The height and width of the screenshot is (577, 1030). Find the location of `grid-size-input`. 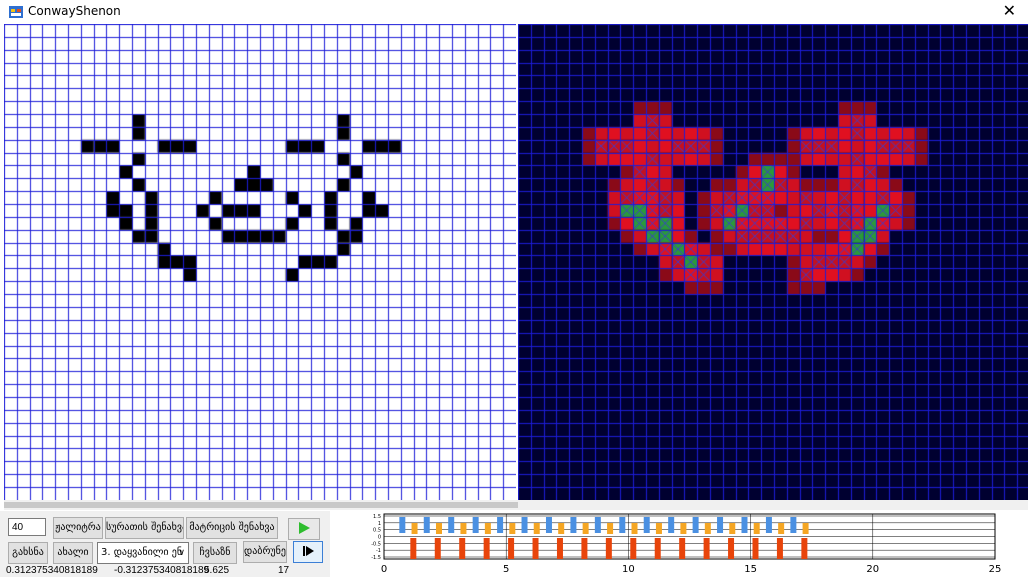

grid-size-input is located at coordinates (27, 527).